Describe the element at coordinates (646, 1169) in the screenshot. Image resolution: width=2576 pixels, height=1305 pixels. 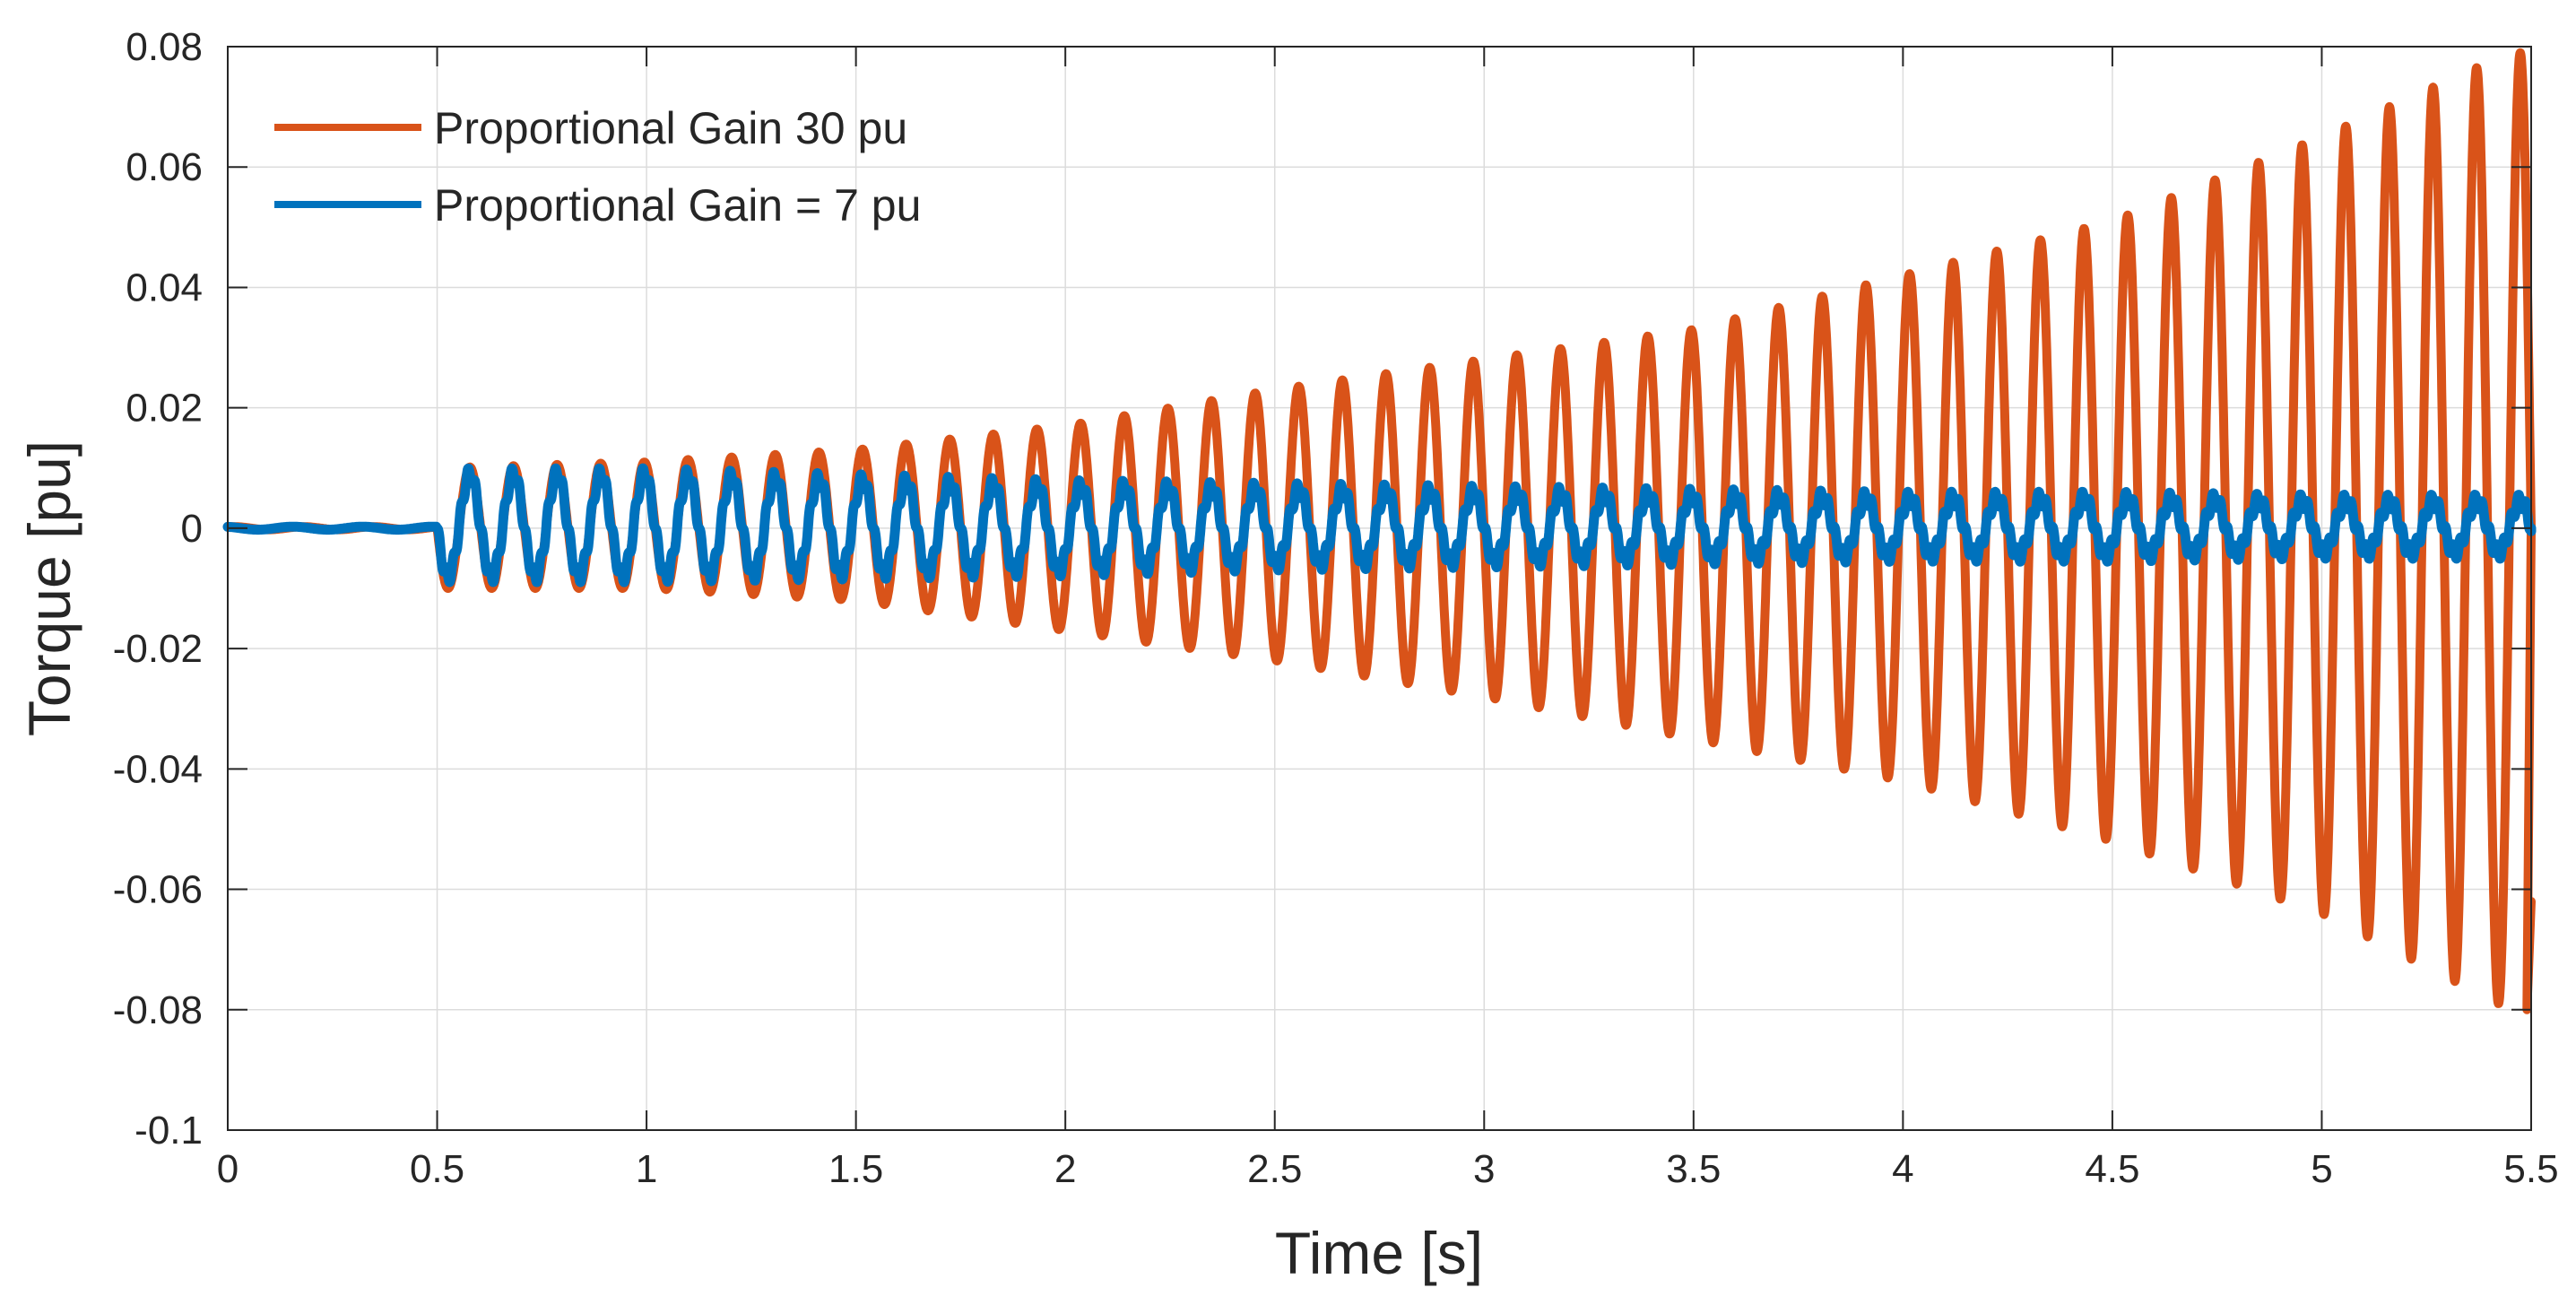
I see `x-tick-label: 1` at that location.